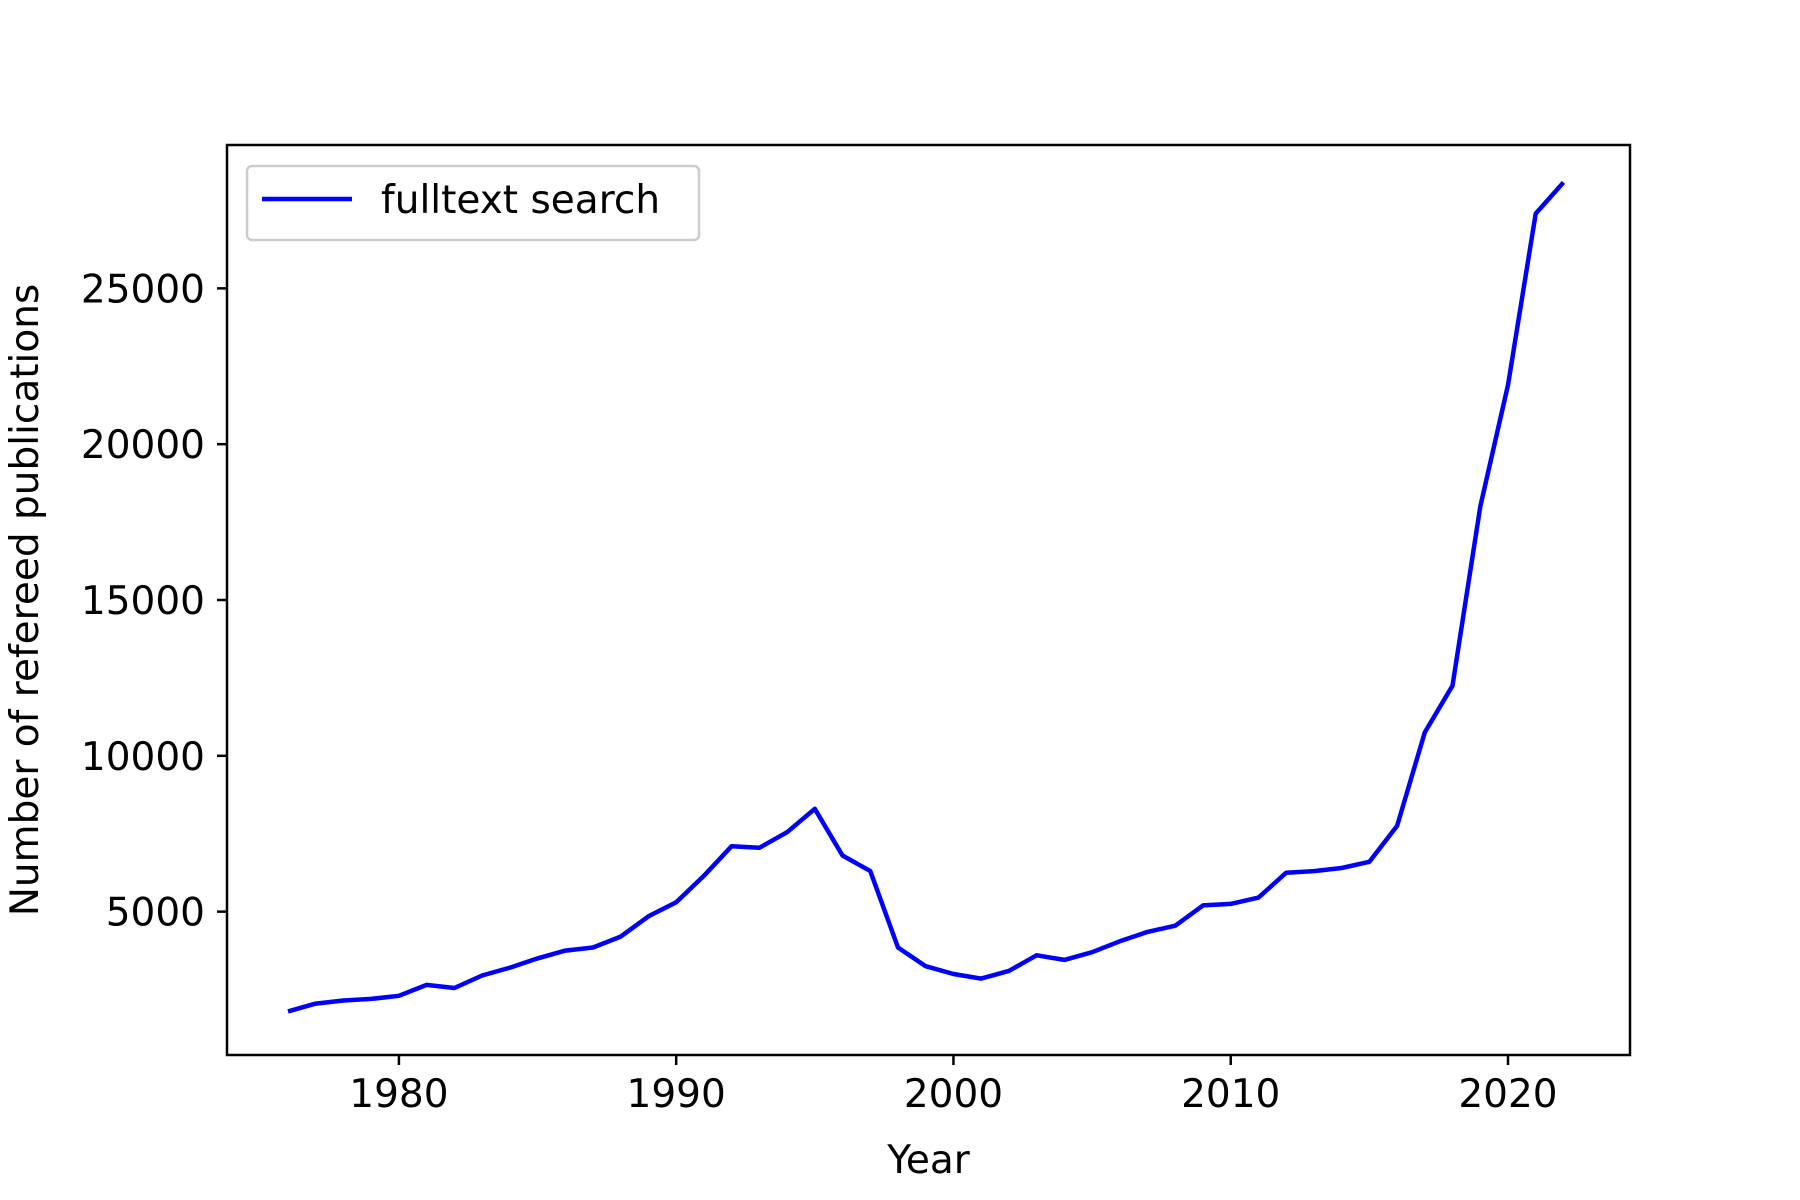 This screenshot has width=1800, height=1200. I want to click on y-tick-label: 5000, so click(155, 913).